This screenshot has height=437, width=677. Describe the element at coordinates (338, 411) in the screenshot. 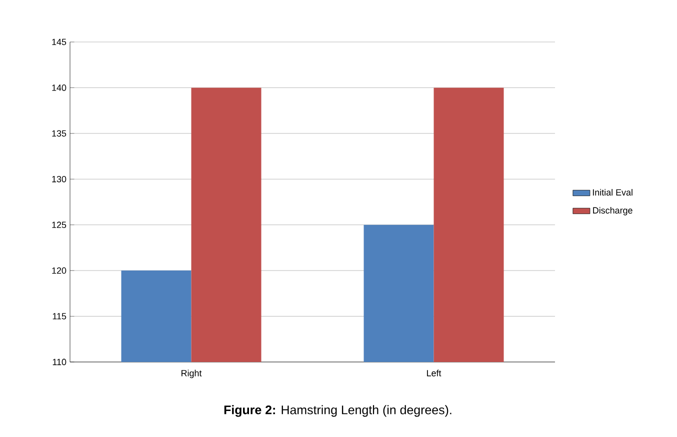

I see `text: Figure 2: Hamstring Length (in degrees).` at that location.